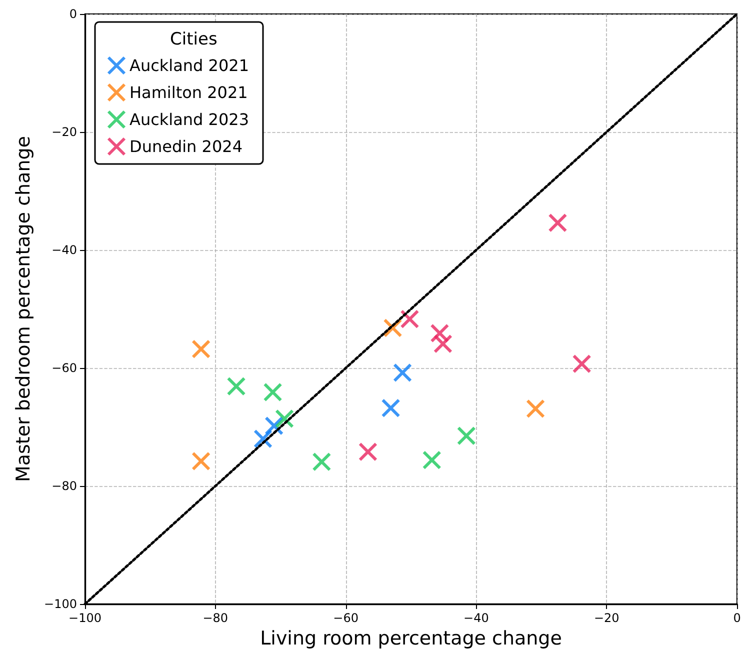 The width and height of the screenshot is (749, 654). What do you see at coordinates (345, 618) in the screenshot?
I see `x-tick-label: −60` at bounding box center [345, 618].